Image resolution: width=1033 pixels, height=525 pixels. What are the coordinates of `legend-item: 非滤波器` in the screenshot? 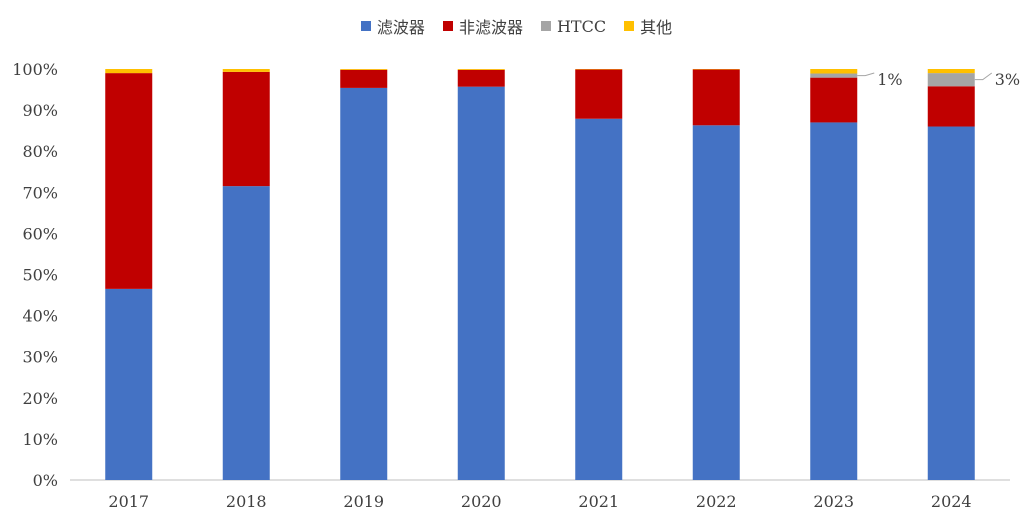 It's located at (482, 26).